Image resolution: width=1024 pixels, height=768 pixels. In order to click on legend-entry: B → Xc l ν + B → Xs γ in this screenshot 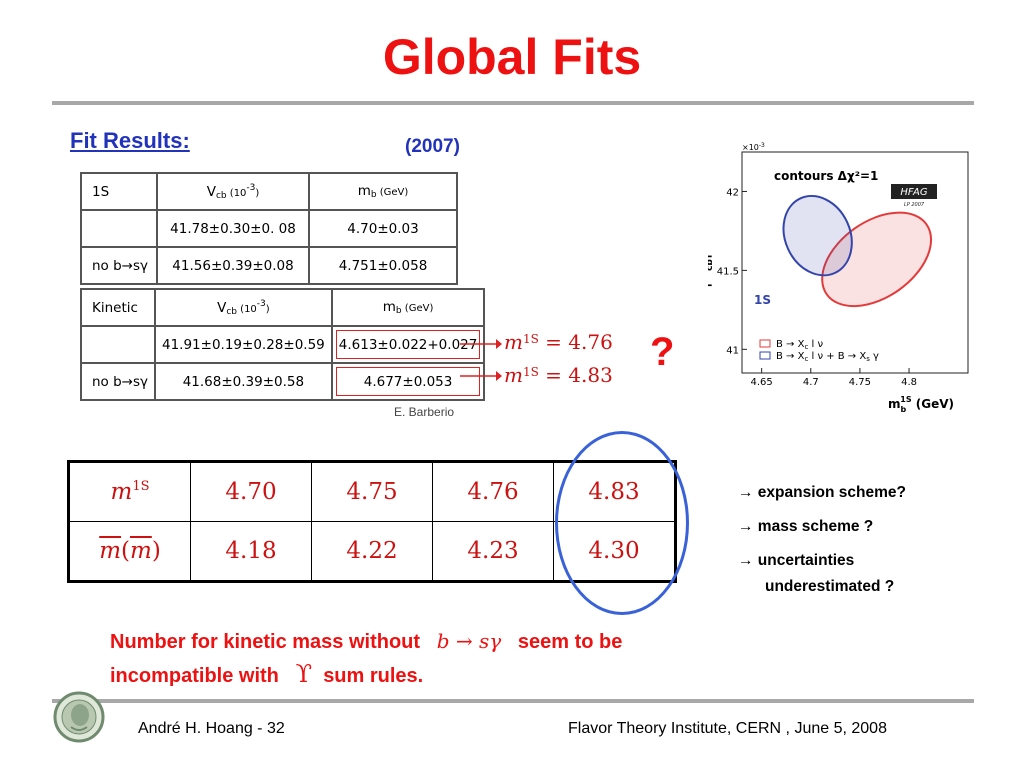, I will do `click(827, 357)`.